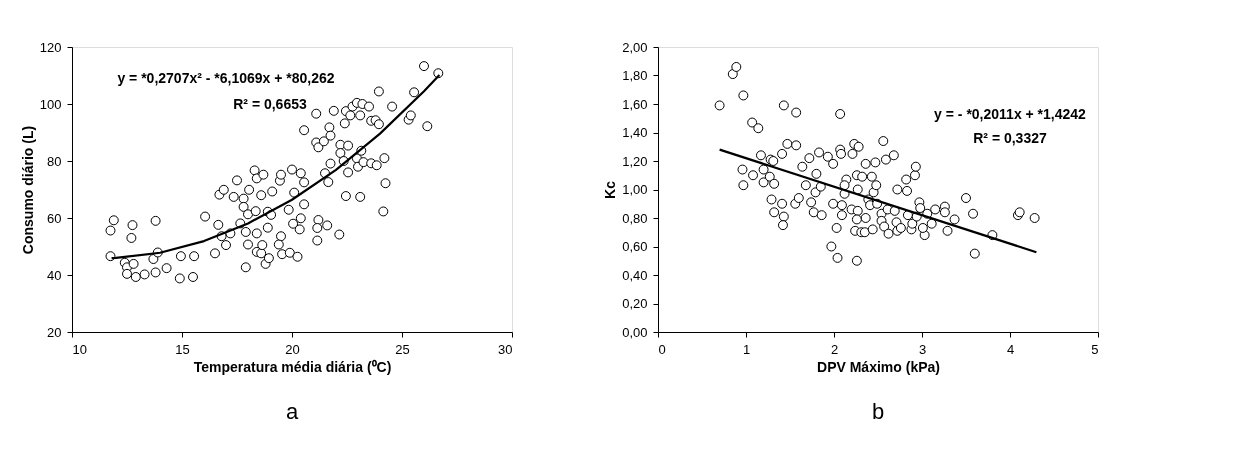  I want to click on y-tick-label: 40, so click(54, 275).